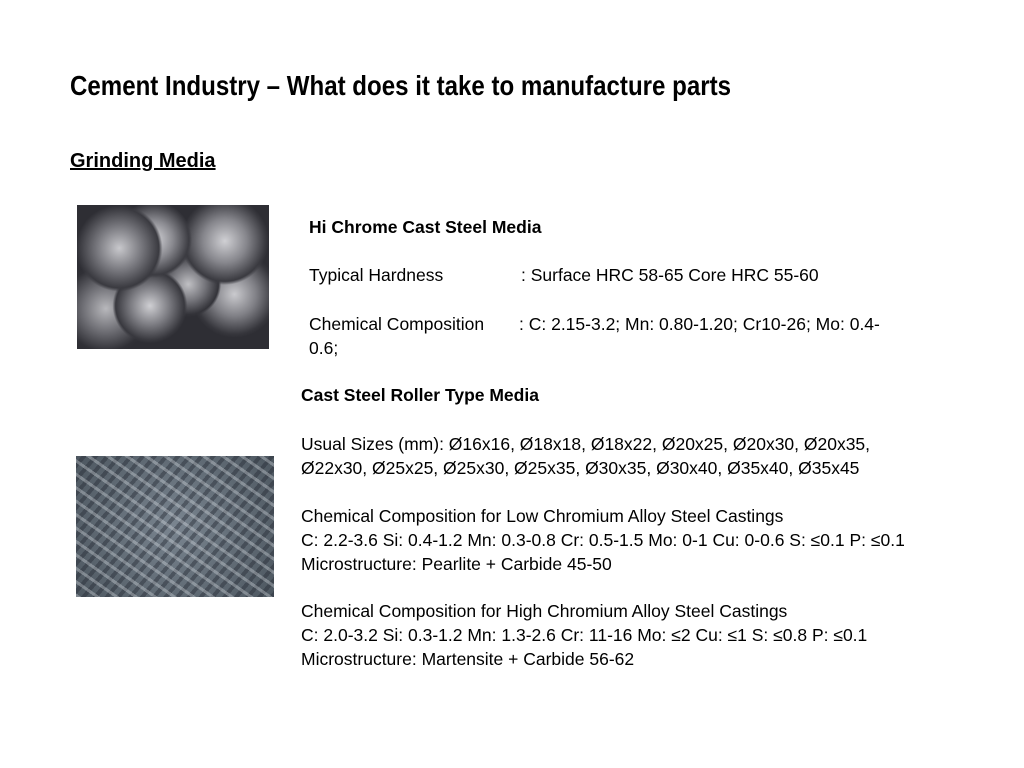  Describe the element at coordinates (670, 275) in the screenshot. I see `hardness-value: : Surface HRC 58-65 Core HRC 55-60` at that location.